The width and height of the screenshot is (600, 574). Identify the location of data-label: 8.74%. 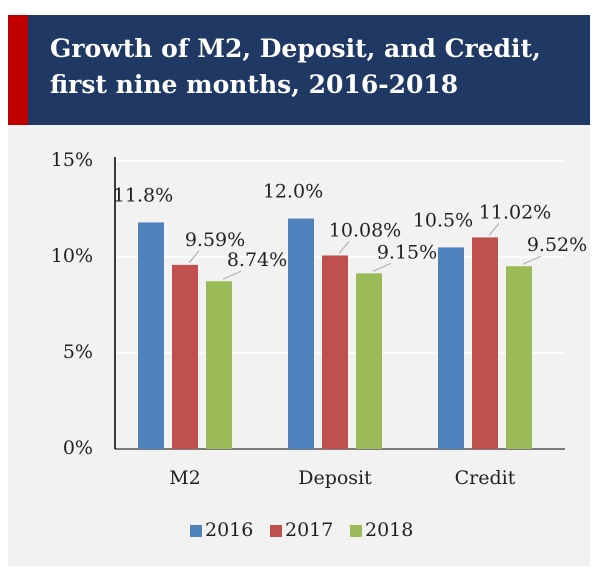
(257, 260).